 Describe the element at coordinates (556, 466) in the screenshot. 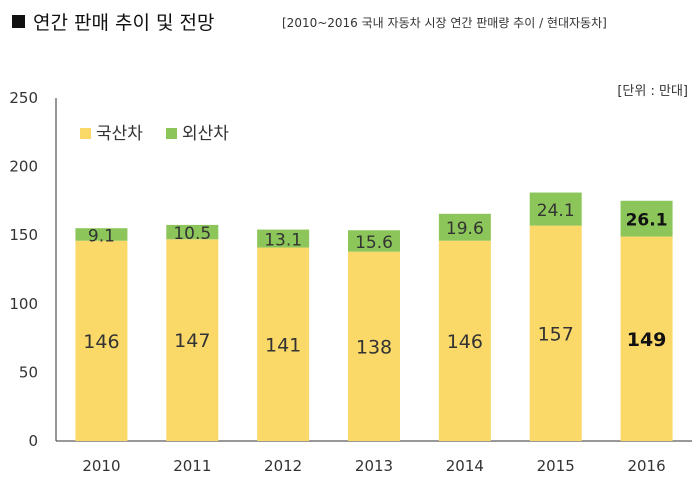

I see `x-tick-label: 2015` at that location.